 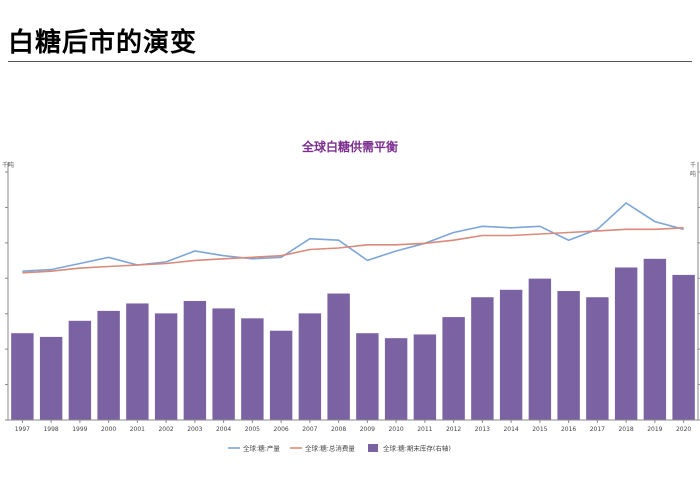 I want to click on bar-inventory-2010, so click(x=396, y=379).